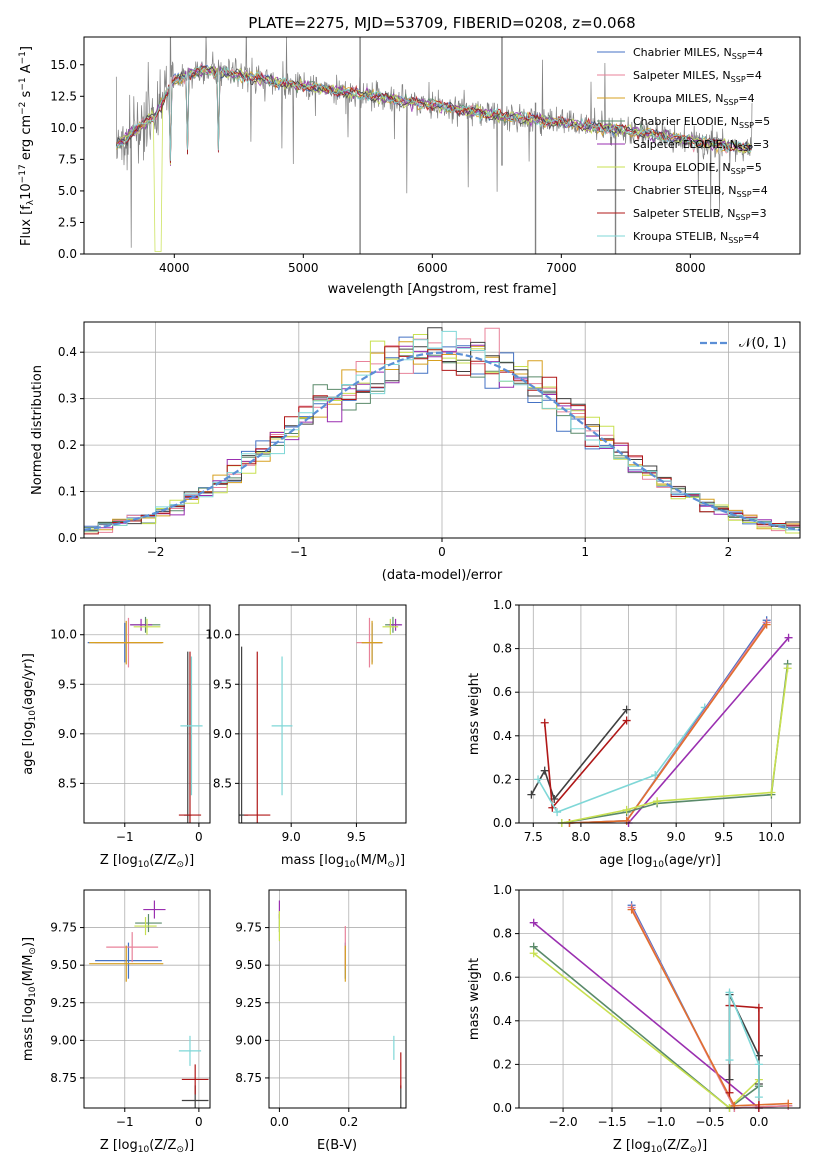 The width and height of the screenshot is (819, 1170). I want to click on x-tick-label: −0.5, so click(709, 1122).